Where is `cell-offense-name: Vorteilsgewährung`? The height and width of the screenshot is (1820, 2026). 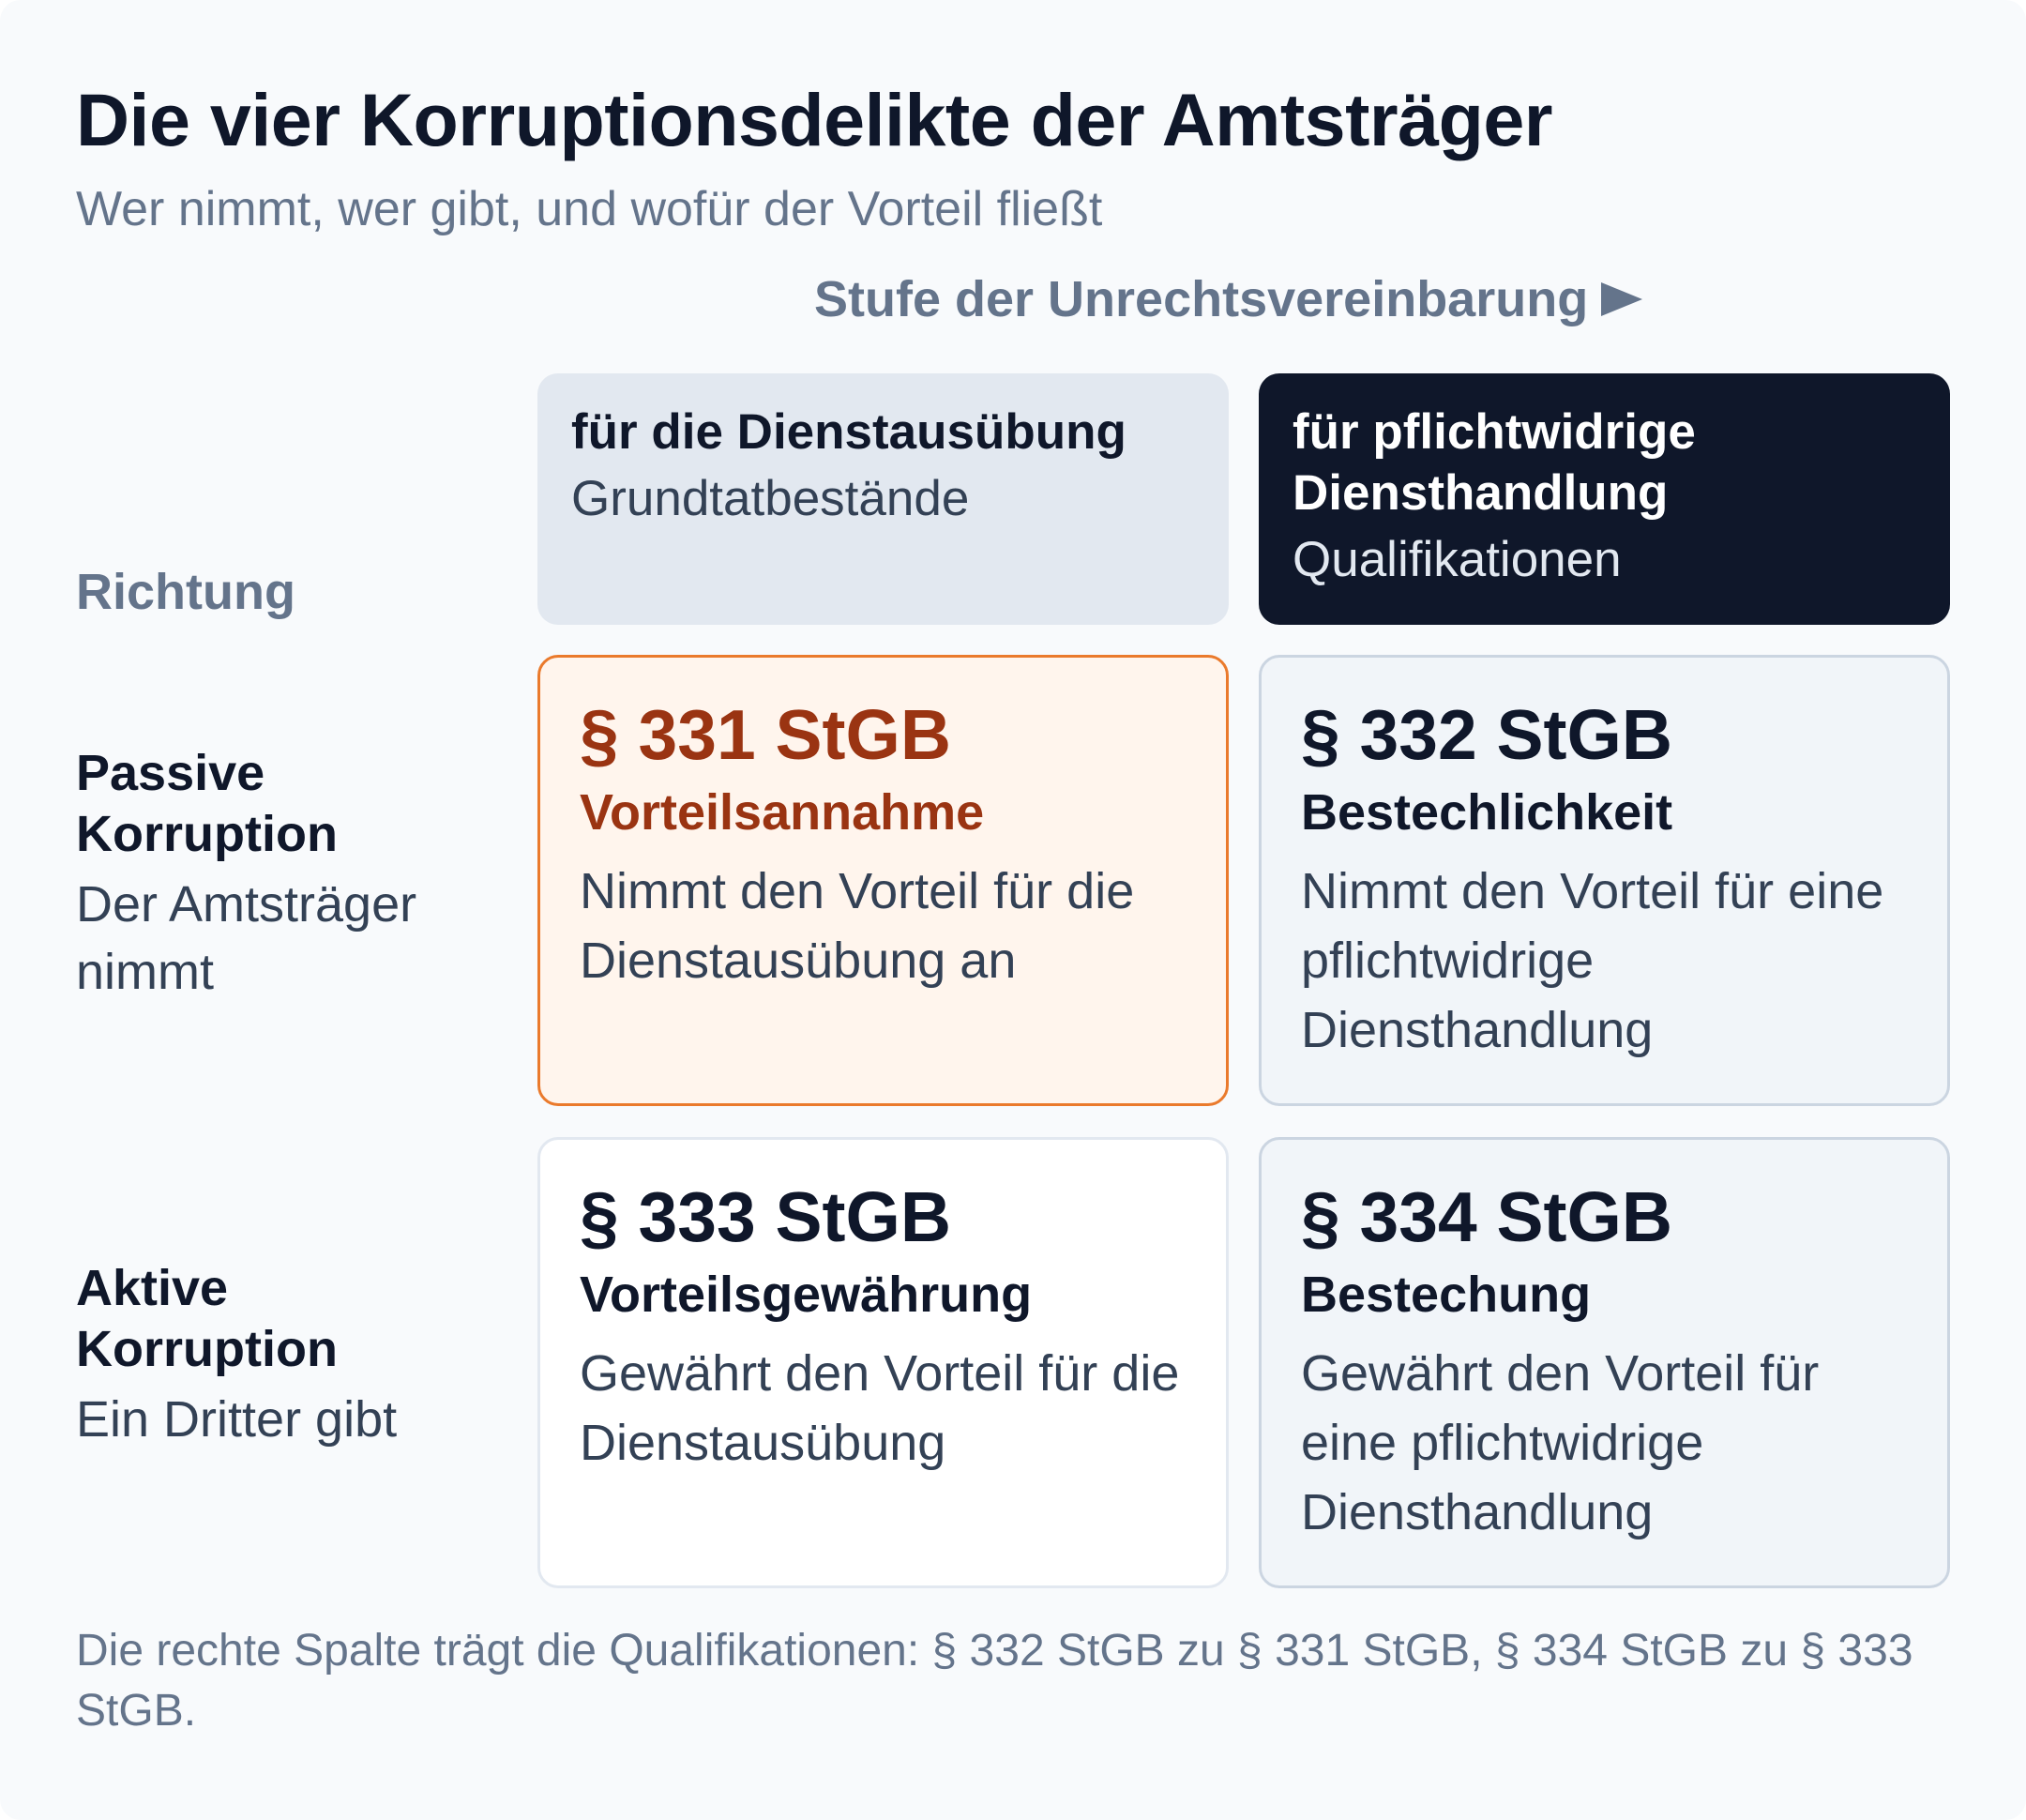
cell-offense-name: Vorteilsgewährung is located at coordinates (806, 1294).